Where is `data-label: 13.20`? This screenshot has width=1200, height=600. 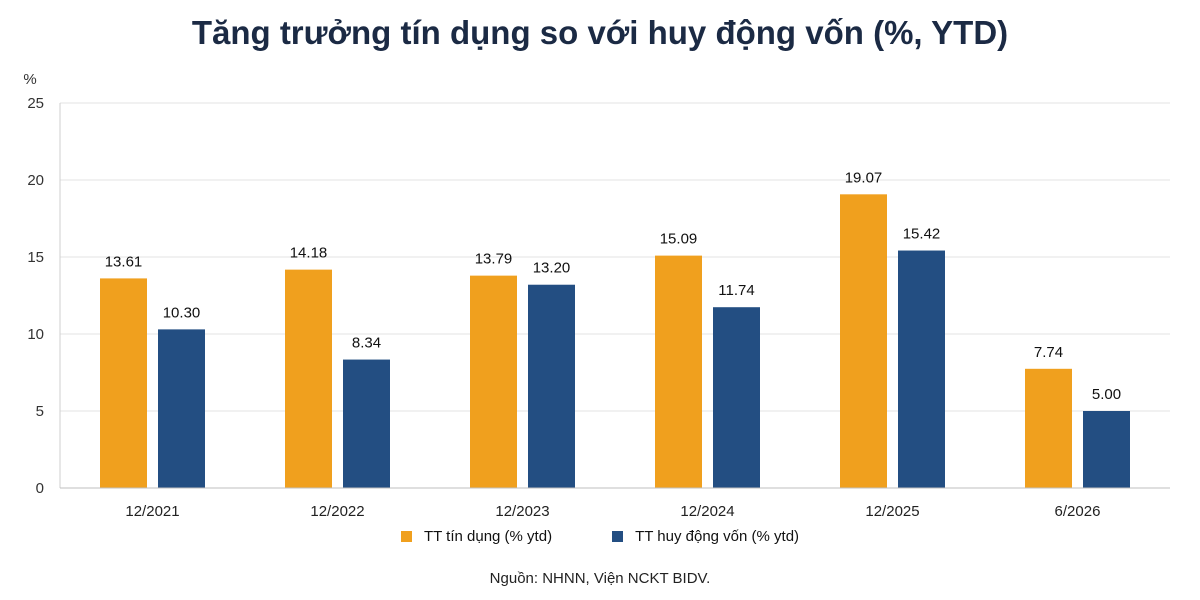 data-label: 13.20 is located at coordinates (552, 268).